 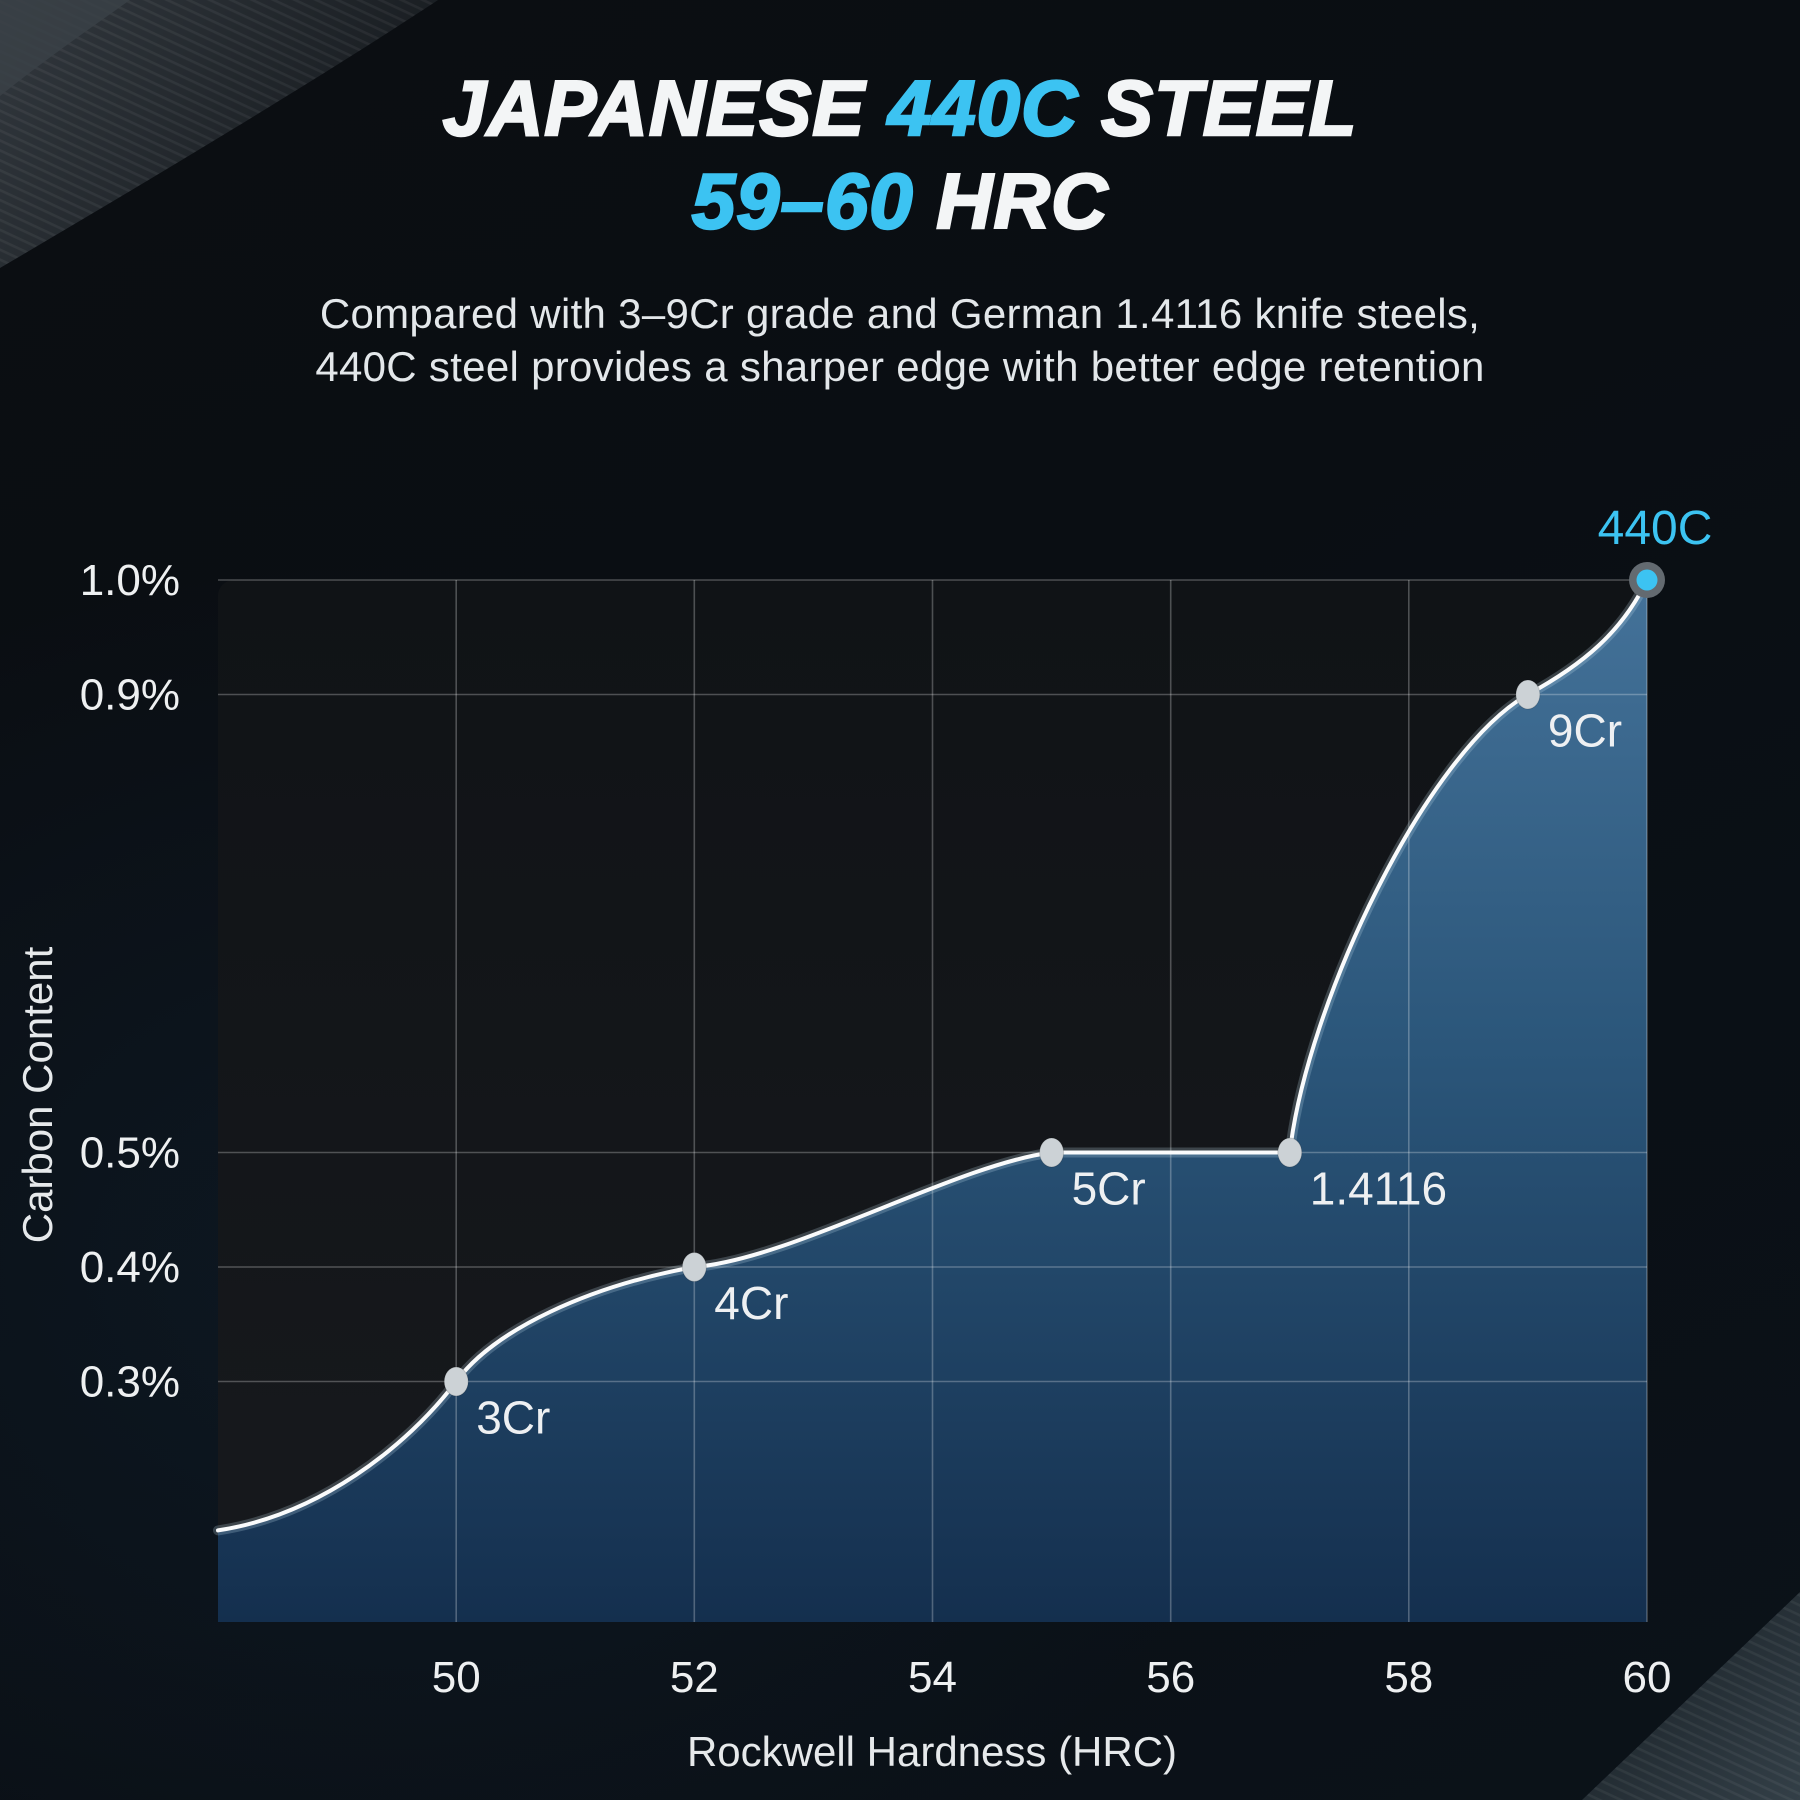 I want to click on y-axis-title: Carbon Content, so click(x=37, y=1094).